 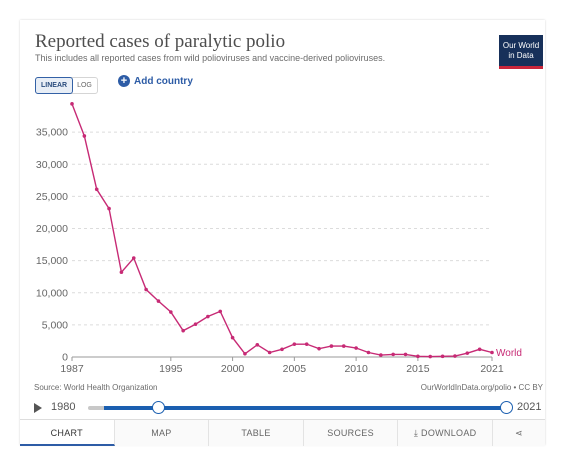 I want to click on timeline-start-handle, so click(x=158, y=407).